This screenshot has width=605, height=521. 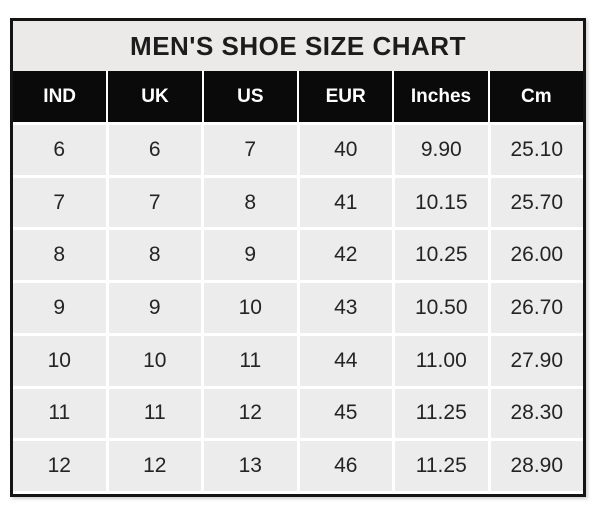 I want to click on table-cell: 10.15, so click(x=441, y=202).